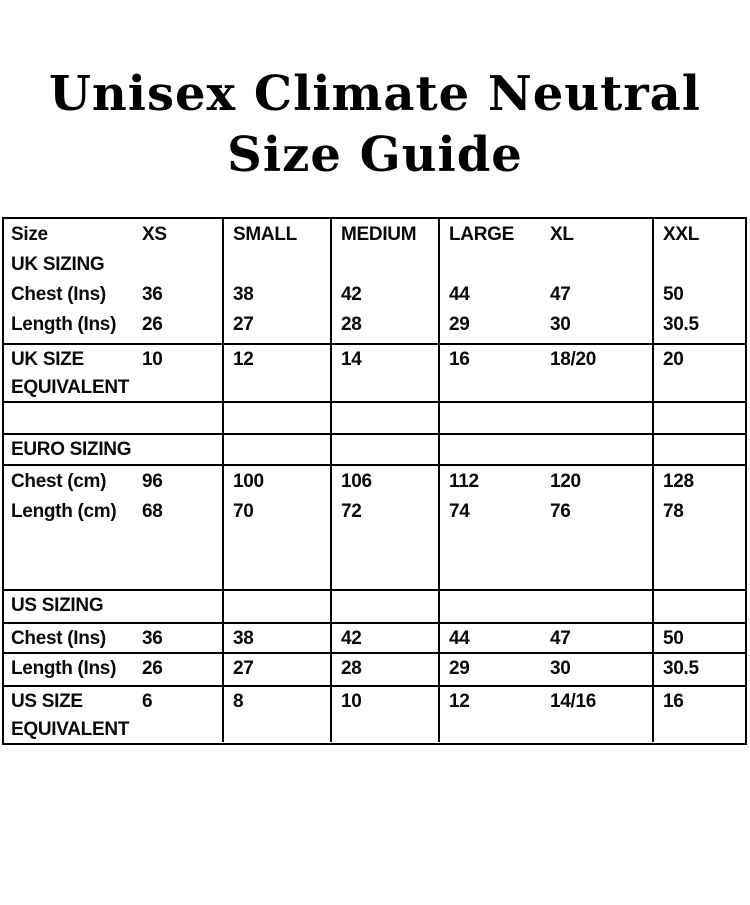 This screenshot has height=905, width=750. Describe the element at coordinates (276, 669) in the screenshot. I see `cell-us-length-small: 27` at that location.